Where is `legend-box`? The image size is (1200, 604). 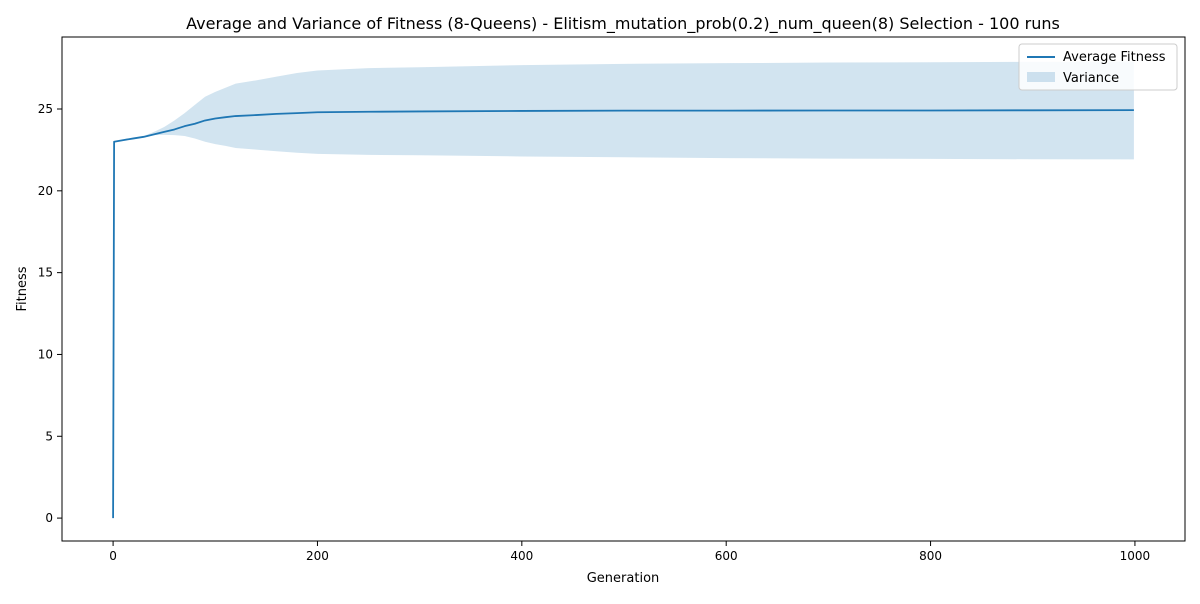
legend-box is located at coordinates (1098, 67).